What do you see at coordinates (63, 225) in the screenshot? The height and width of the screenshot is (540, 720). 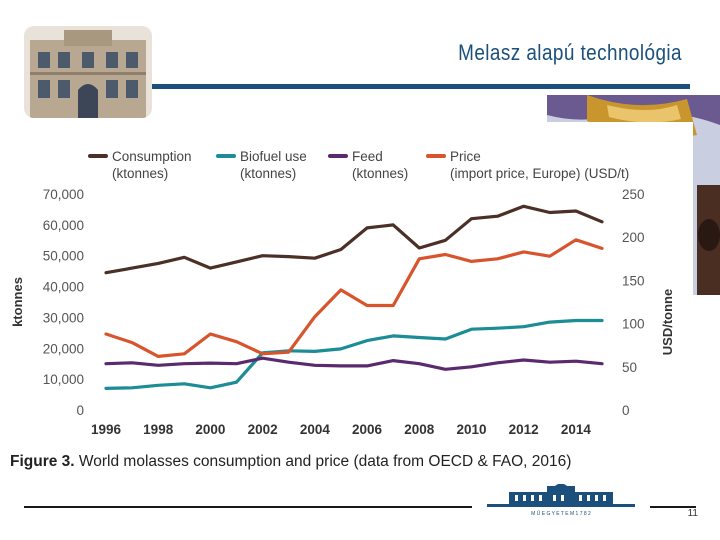 I see `y-tick-label: 60,000` at bounding box center [63, 225].